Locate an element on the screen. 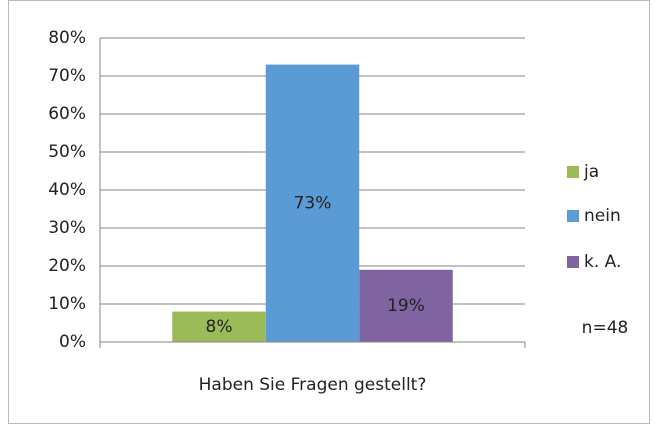 The width and height of the screenshot is (655, 429). legend-label: k. A. is located at coordinates (602, 262).